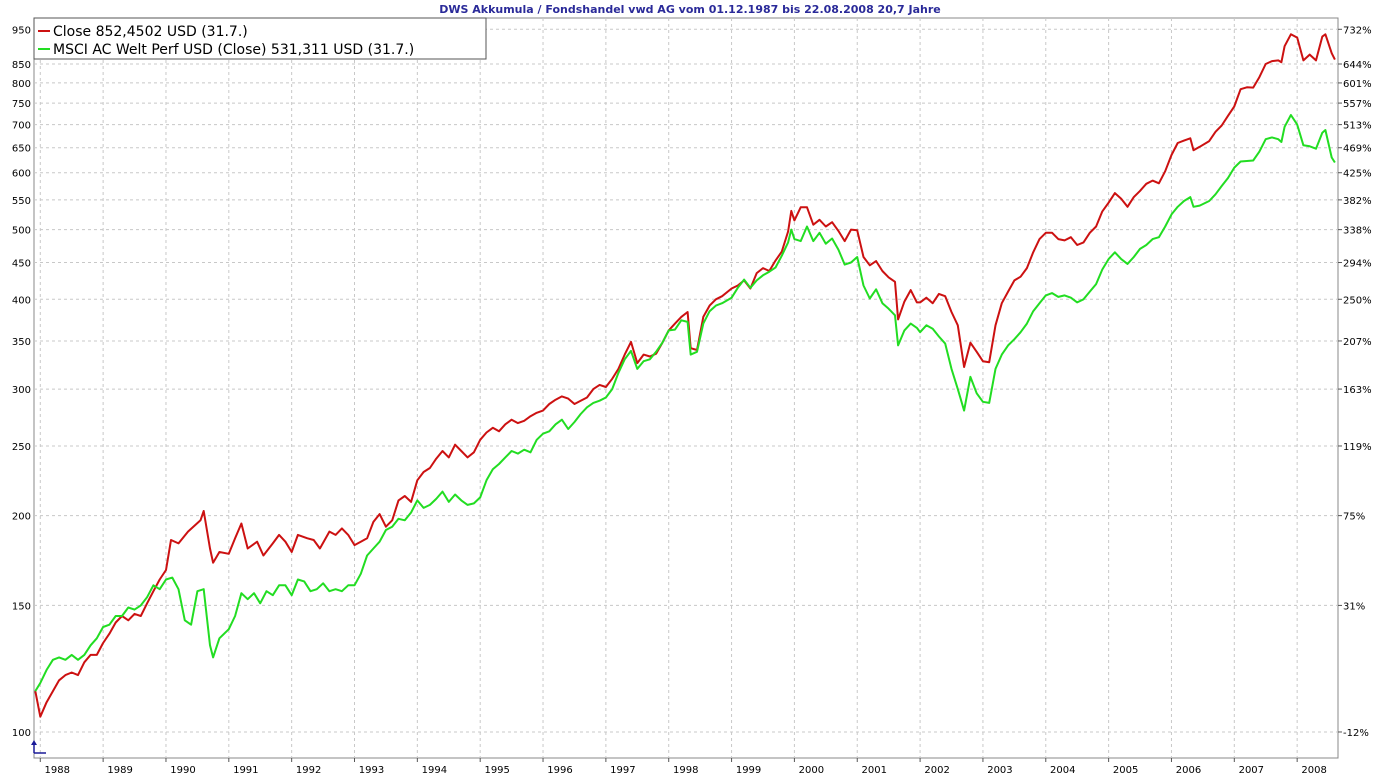  What do you see at coordinates (1357, 126) in the screenshot?
I see `y-tick-label-right: 513%` at bounding box center [1357, 126].